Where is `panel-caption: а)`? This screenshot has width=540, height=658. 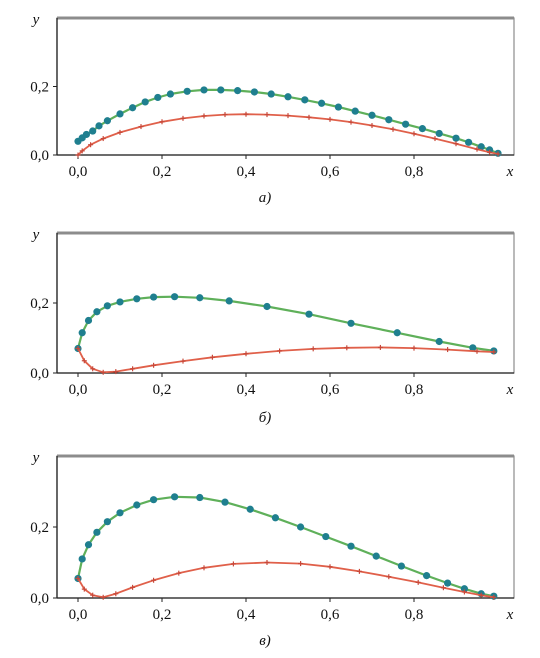 panel-caption: а) is located at coordinates (265, 198).